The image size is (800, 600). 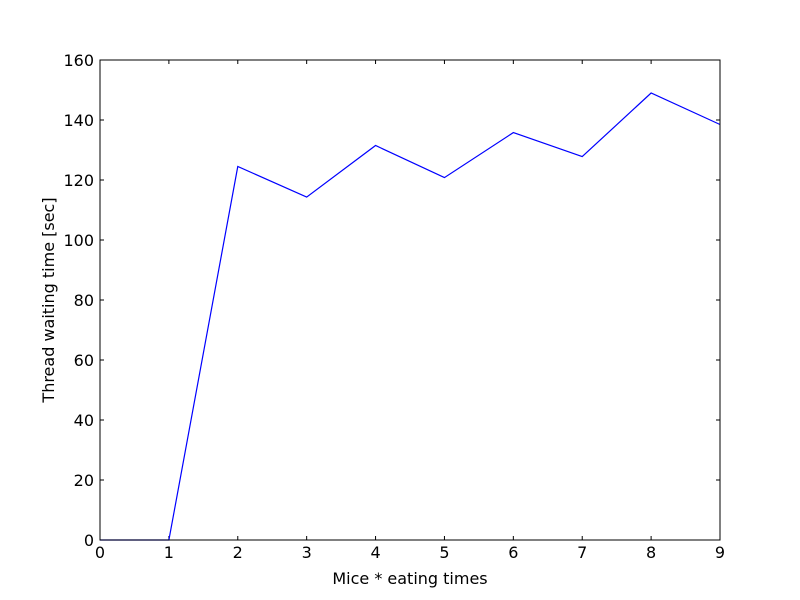 I want to click on x-tick-label: 9, so click(x=720, y=552).